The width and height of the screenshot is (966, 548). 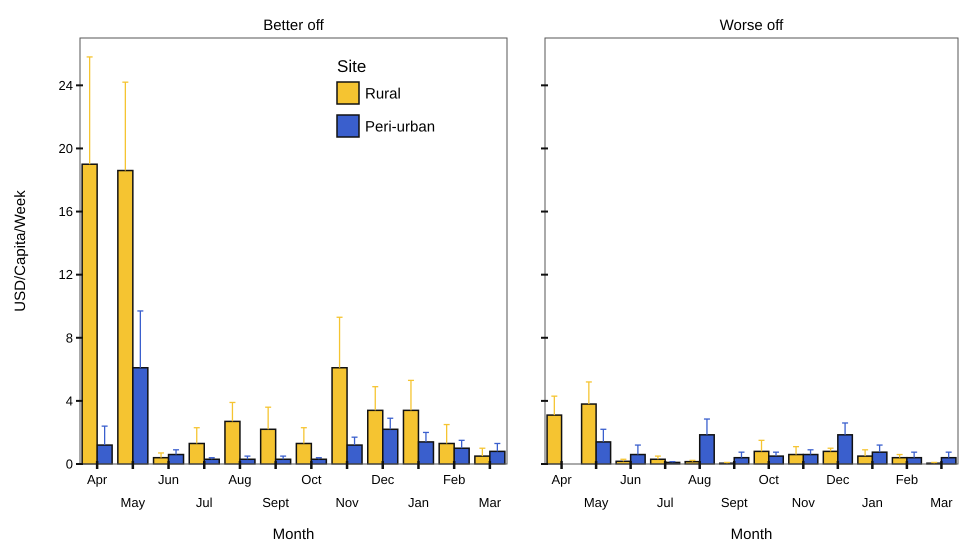 What do you see at coordinates (65, 274) in the screenshot?
I see `y-tick-label: 12` at bounding box center [65, 274].